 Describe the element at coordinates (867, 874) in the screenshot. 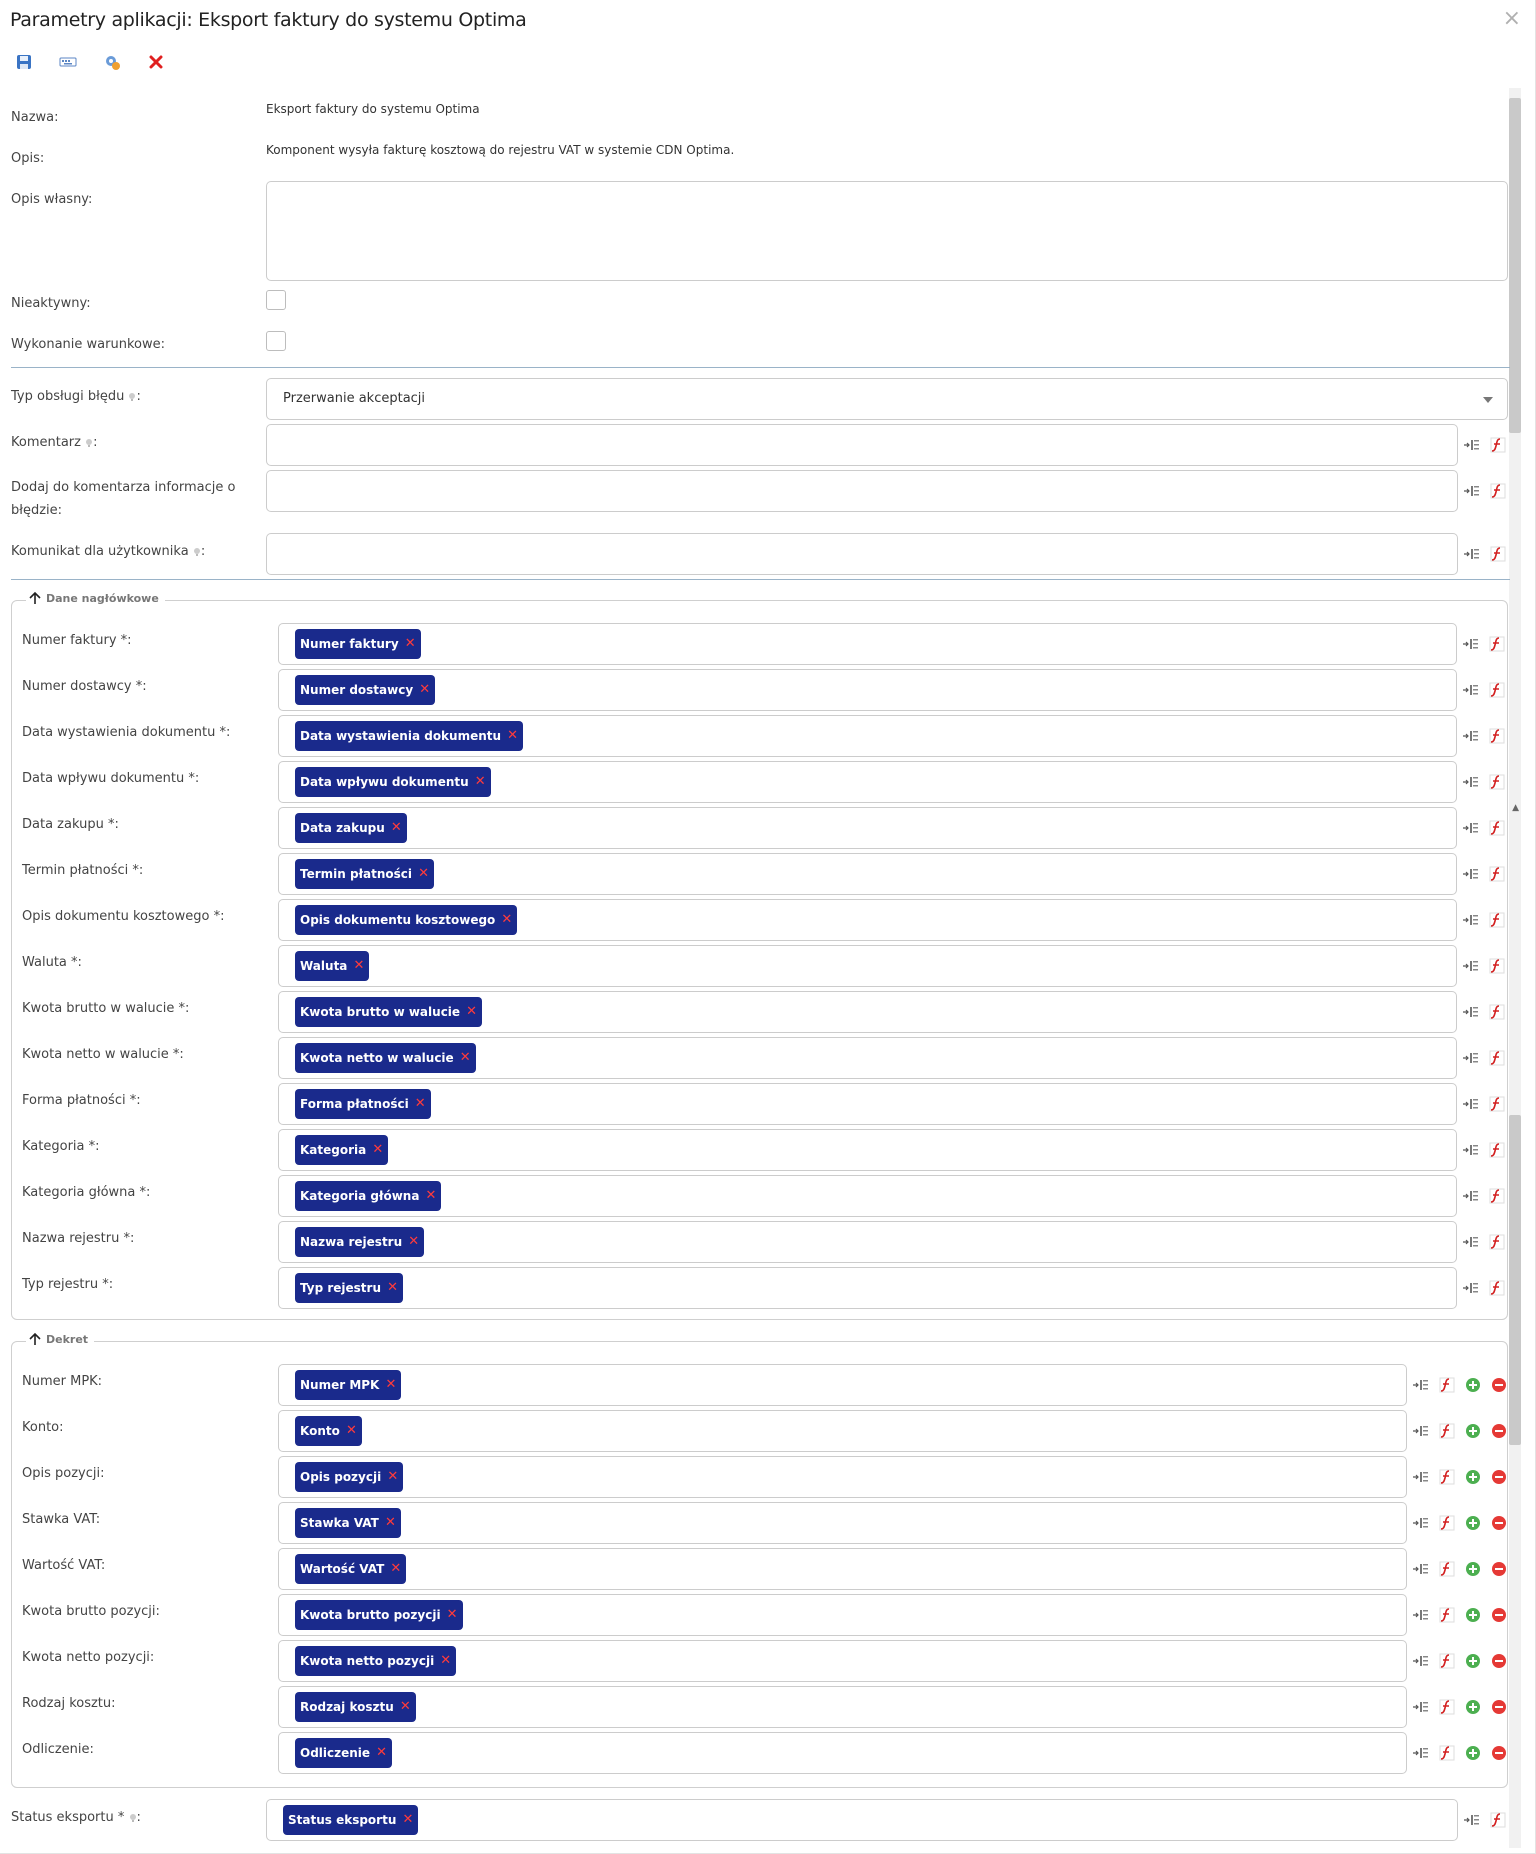

I see `field-input: Termin płatności ✕` at that location.